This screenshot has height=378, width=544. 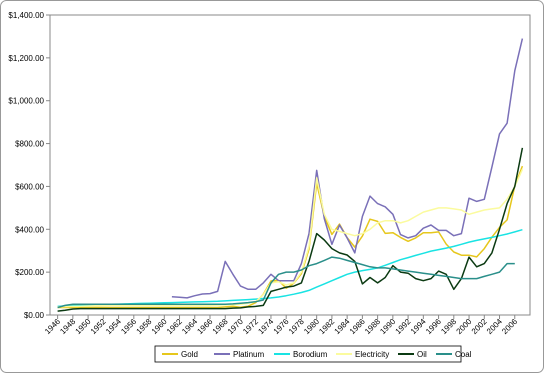 I want to click on legend-label: Borodium, so click(x=310, y=354).